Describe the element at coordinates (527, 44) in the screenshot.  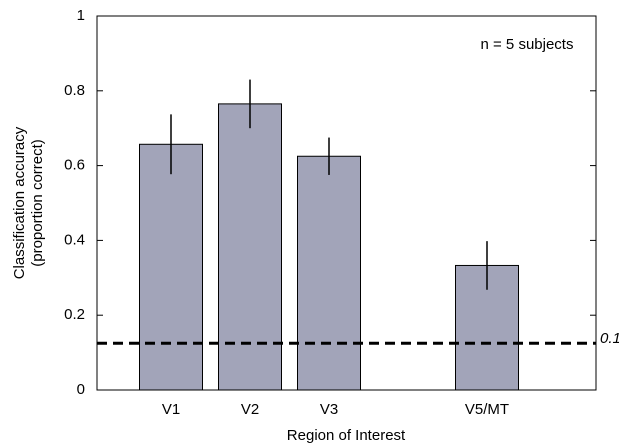
I see `annotation: n = 5 subjects` at that location.